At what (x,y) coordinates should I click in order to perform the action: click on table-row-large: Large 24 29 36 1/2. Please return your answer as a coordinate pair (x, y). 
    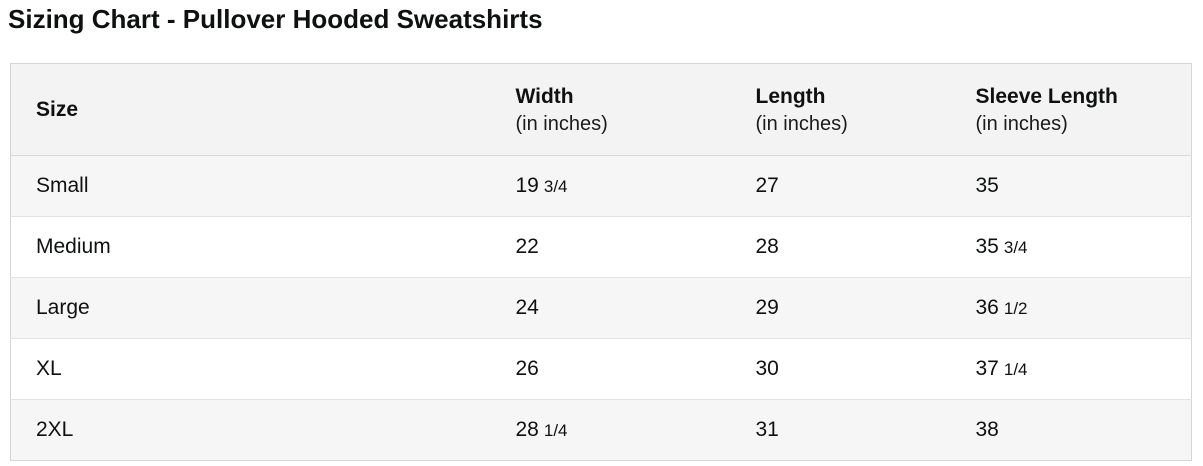
    Looking at the image, I should click on (601, 308).